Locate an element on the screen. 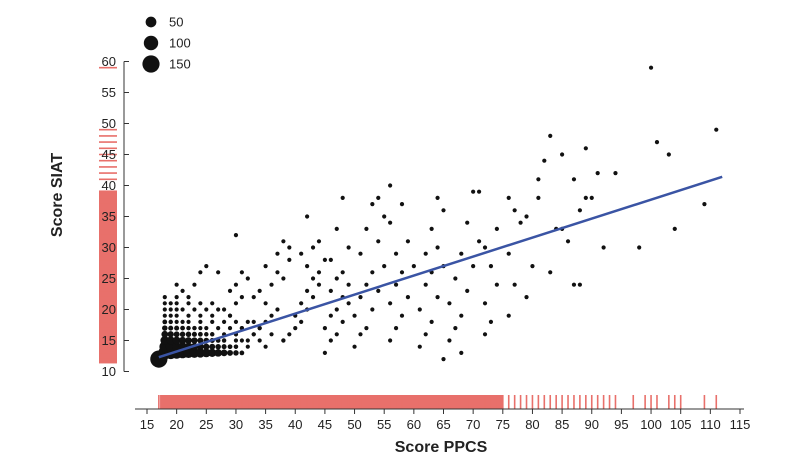 Image resolution: width=800 pixels, height=472 pixels. x-tick-label: 15 is located at coordinates (147, 424).